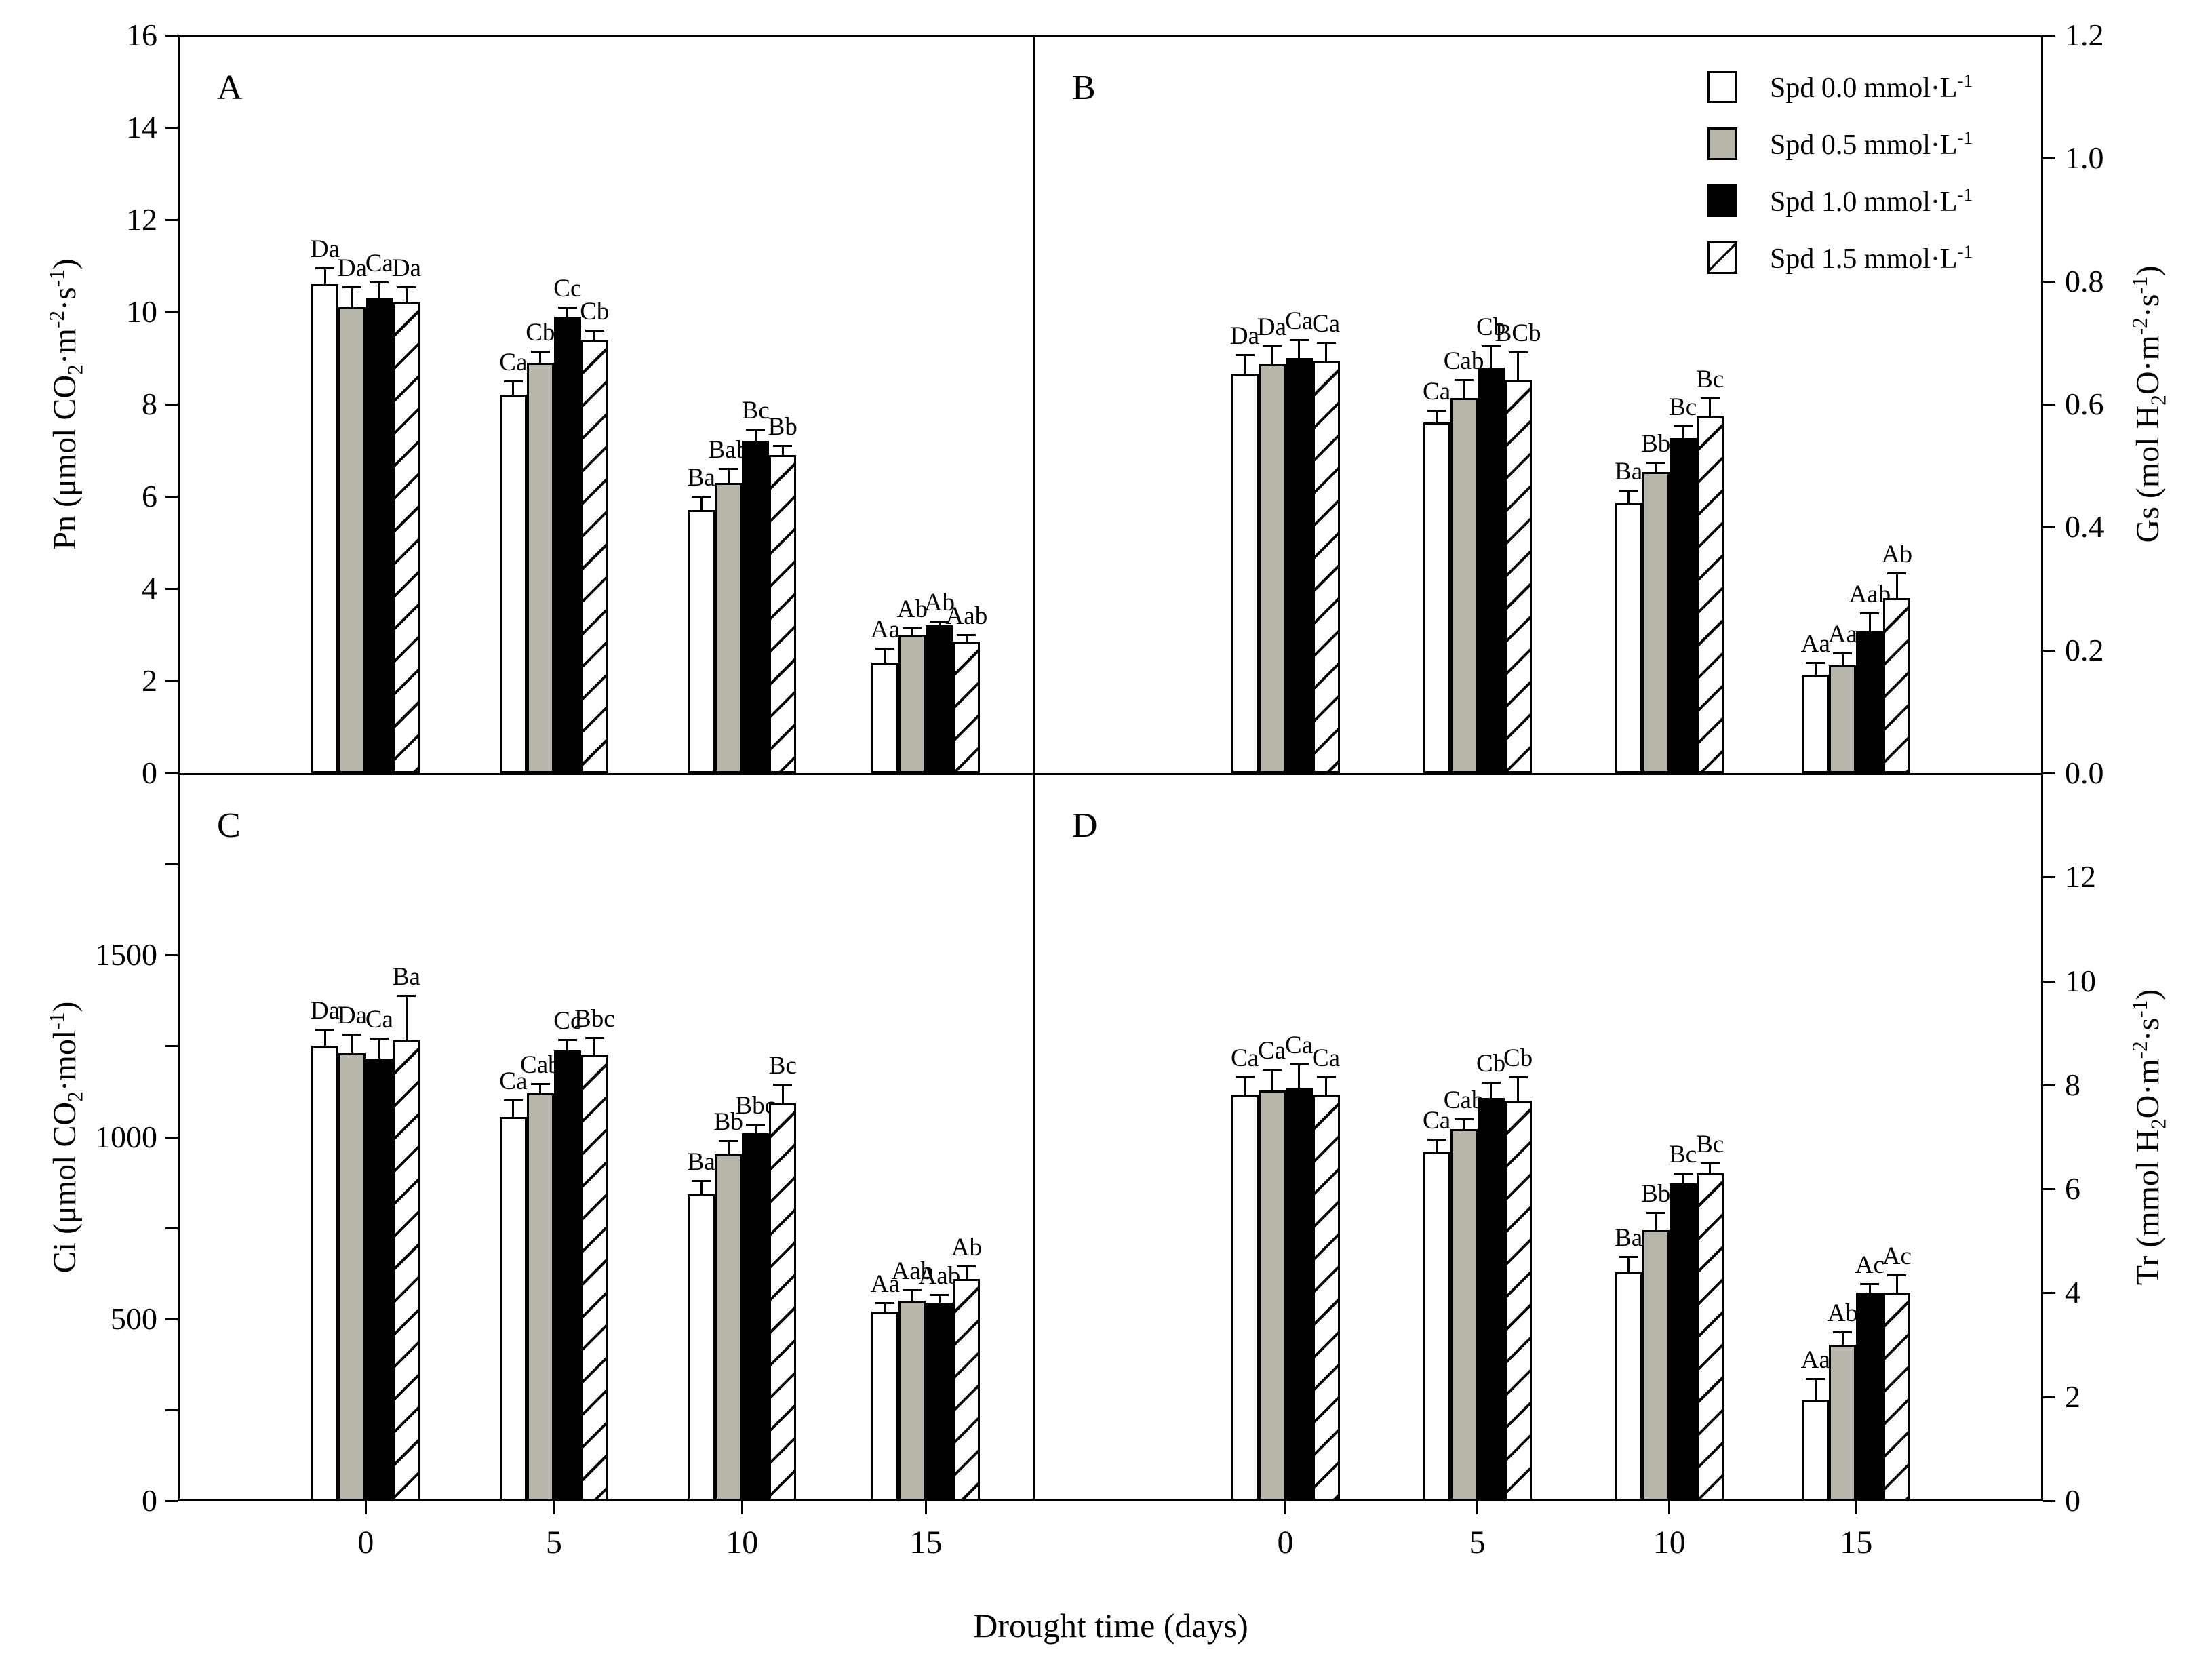 This screenshot has width=2212, height=1673. Describe the element at coordinates (513, 1308) in the screenshot. I see `bar-C-5-spd0` at that location.